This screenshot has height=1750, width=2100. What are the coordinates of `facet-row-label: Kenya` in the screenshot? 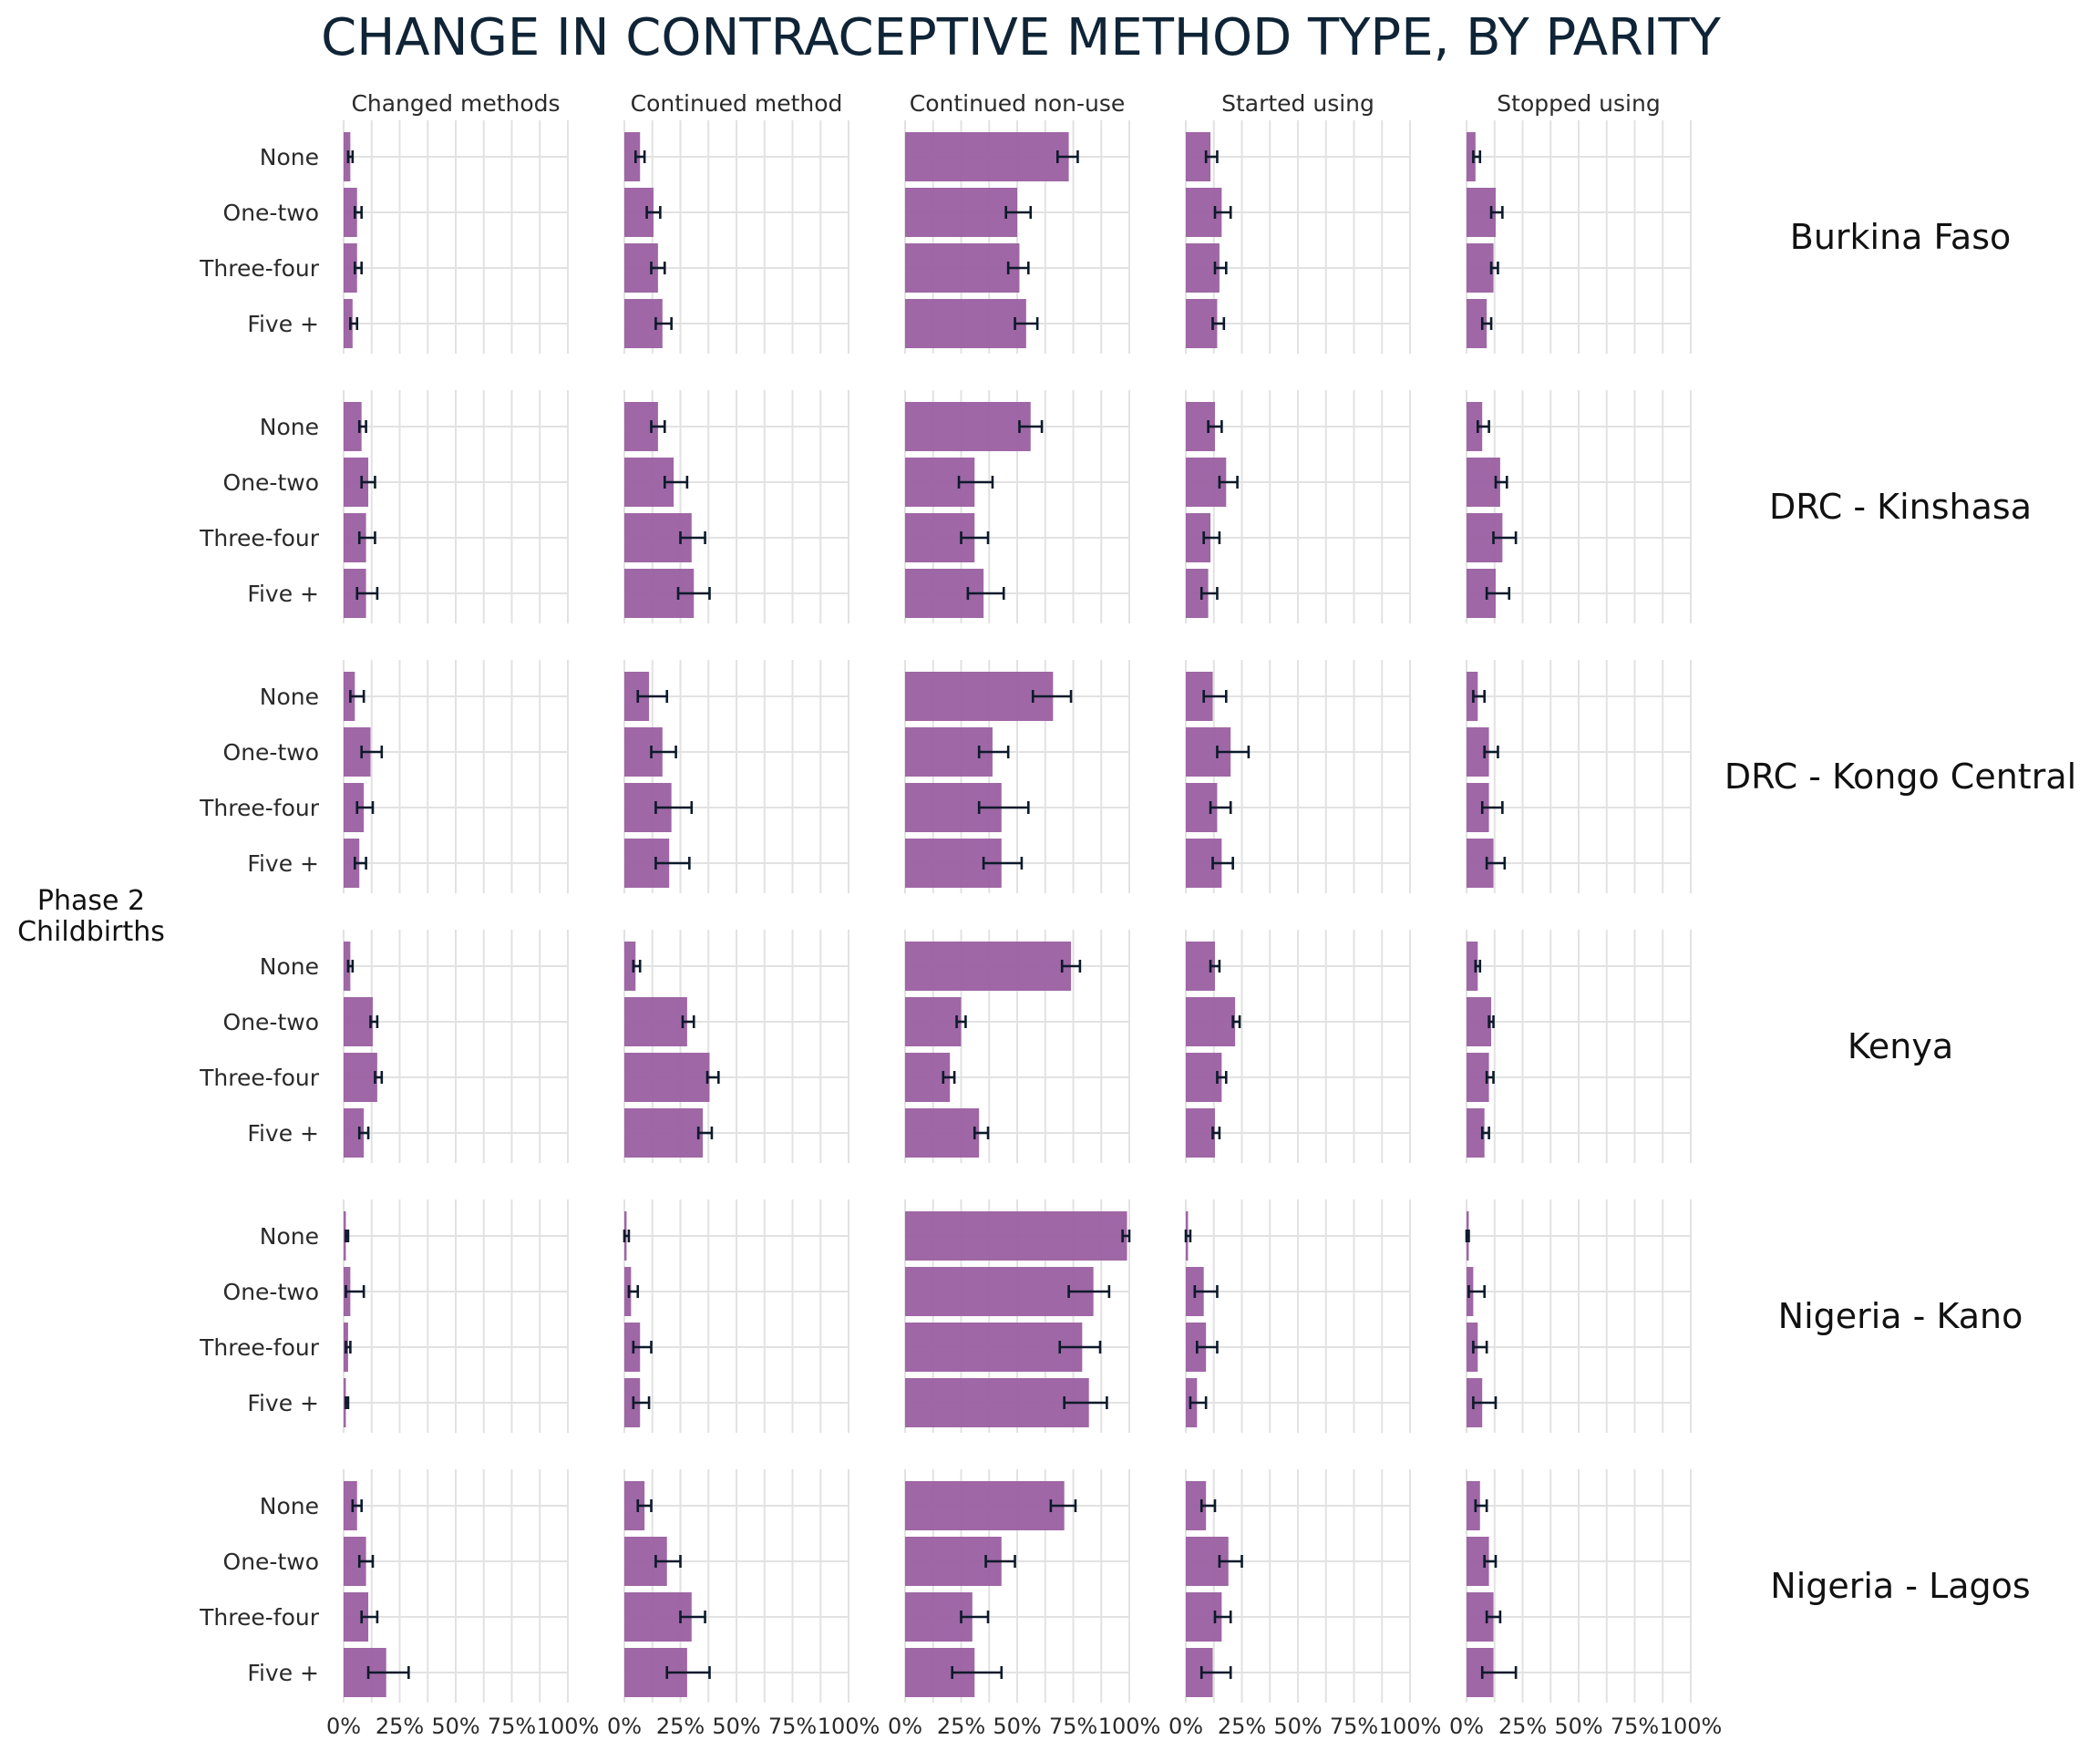 It's located at (1900, 1046).